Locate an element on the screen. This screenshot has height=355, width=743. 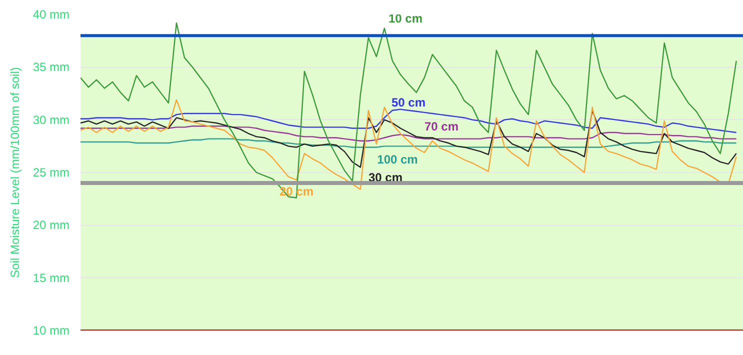
series-label: 50 cm is located at coordinates (408, 103).